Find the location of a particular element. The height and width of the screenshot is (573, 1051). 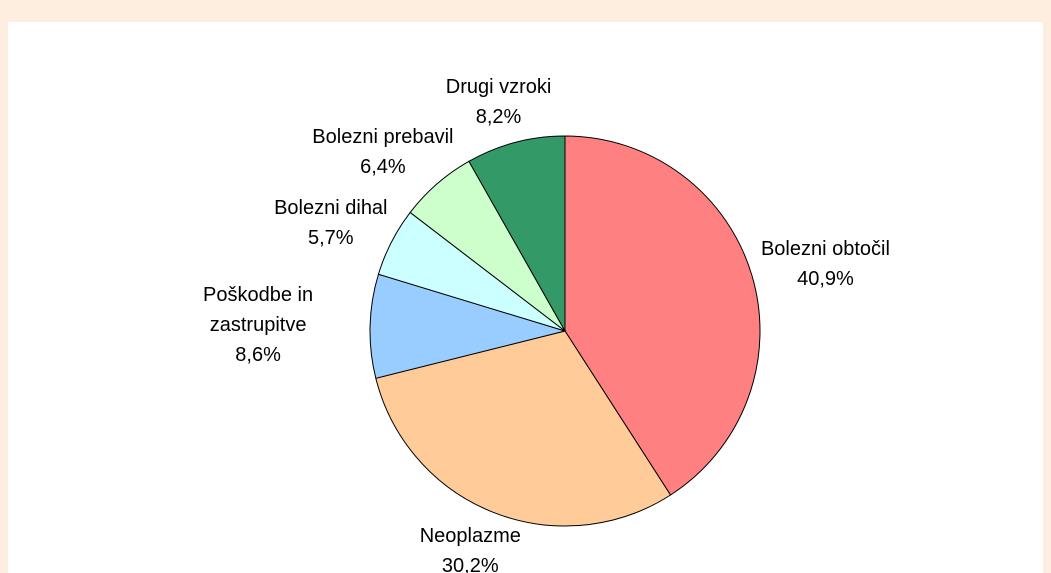

slice-label: Drugi vzroki 8,2% is located at coordinates (499, 102).